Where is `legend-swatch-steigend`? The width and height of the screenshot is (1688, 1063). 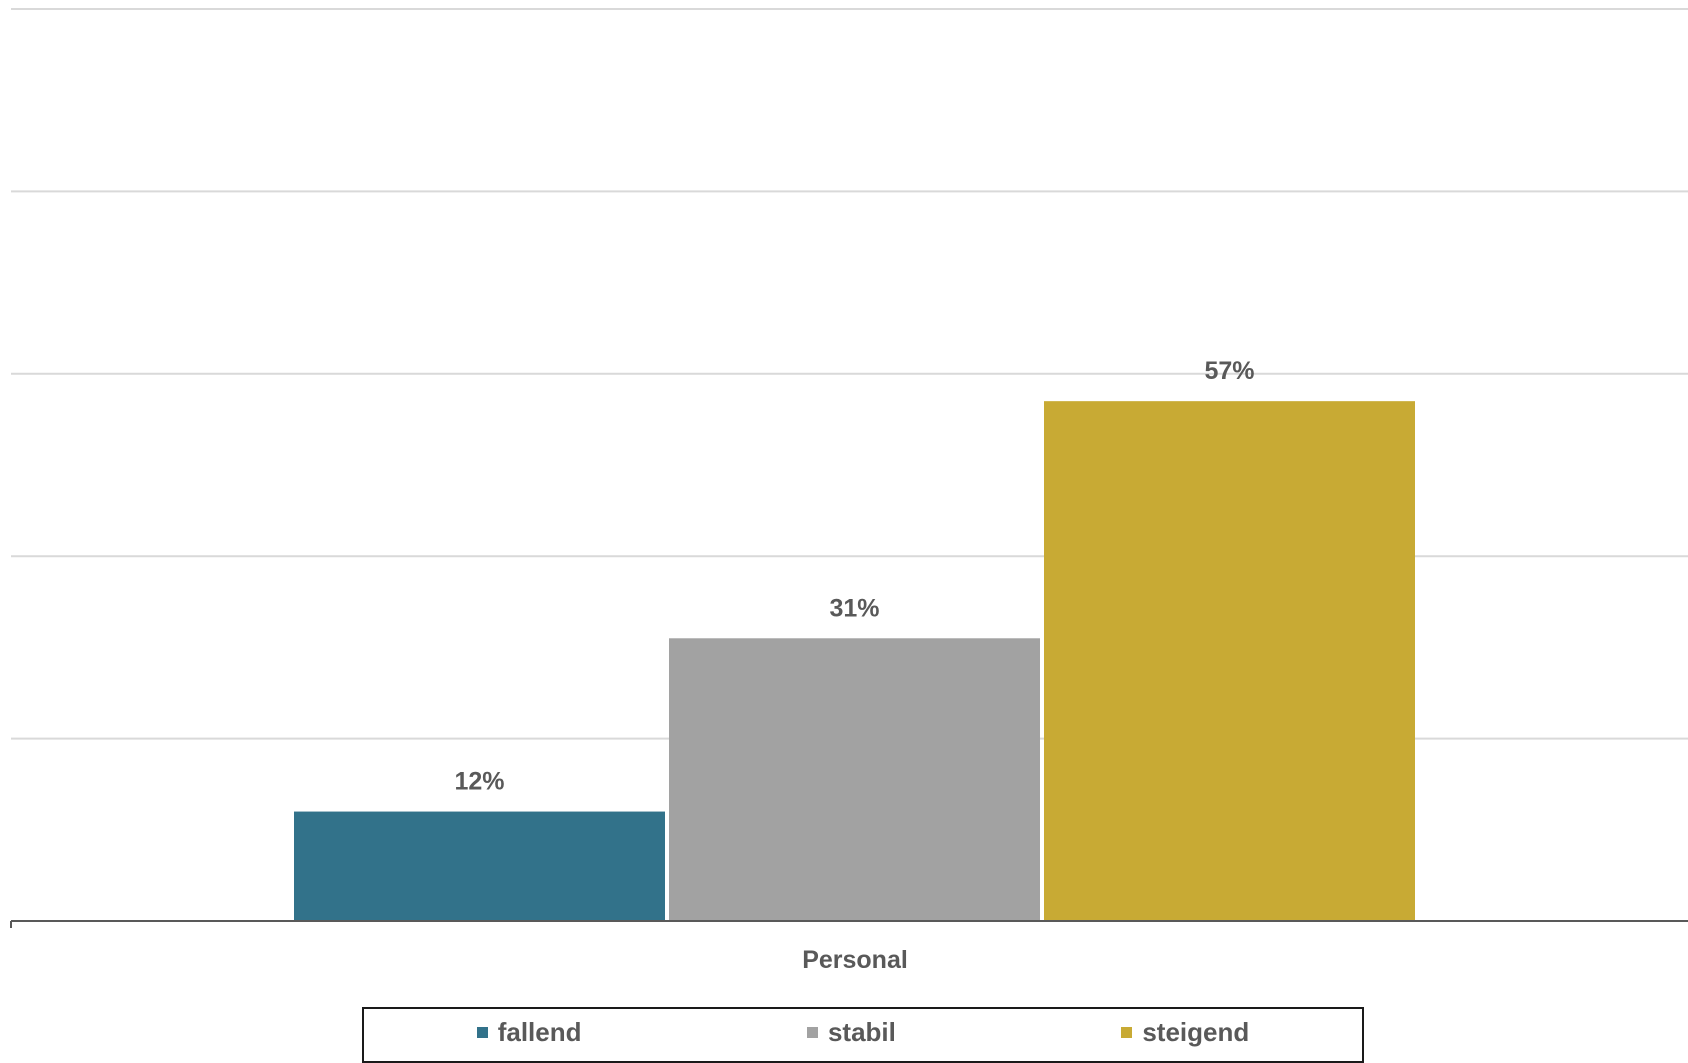
legend-swatch-steigend is located at coordinates (1127, 1032).